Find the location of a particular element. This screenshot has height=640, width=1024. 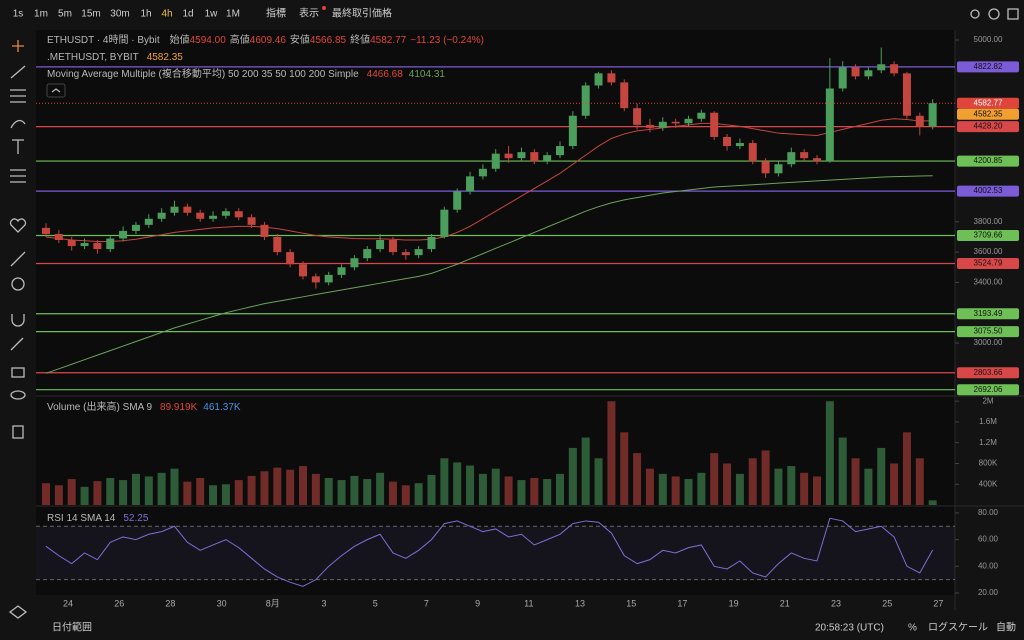

pen-tool is located at coordinates (17, 344).